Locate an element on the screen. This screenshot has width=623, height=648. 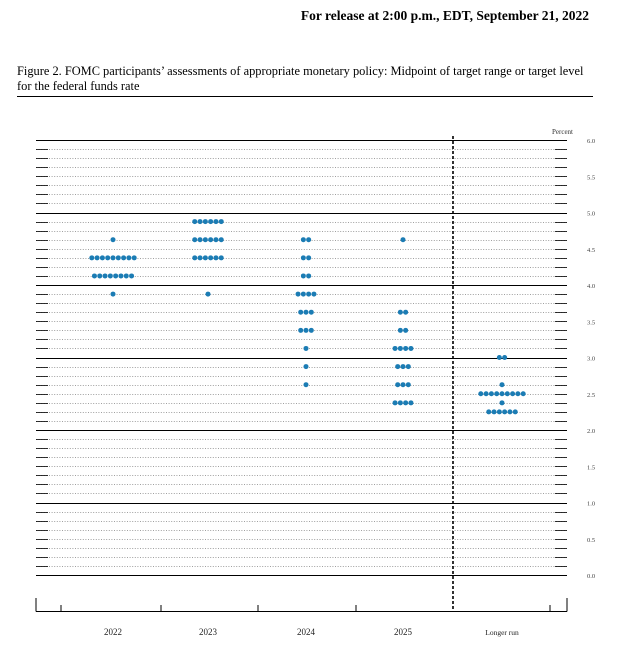
y-tick-label: 3.0 is located at coordinates (591, 359).